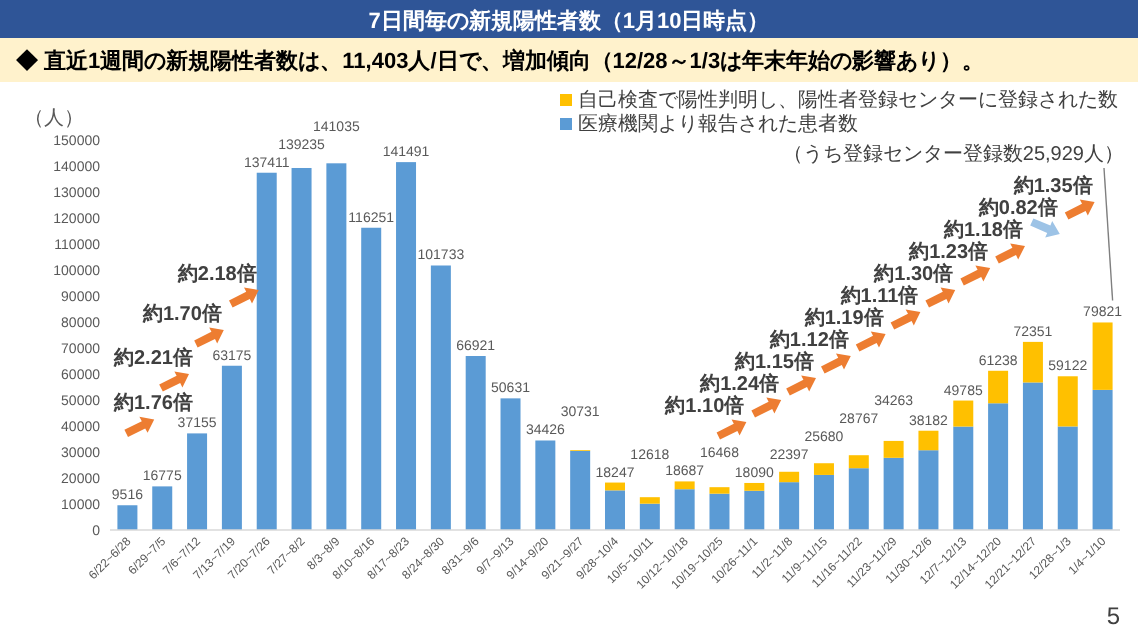  I want to click on legend-label: 医療機関より報告された患者数, so click(718, 124).